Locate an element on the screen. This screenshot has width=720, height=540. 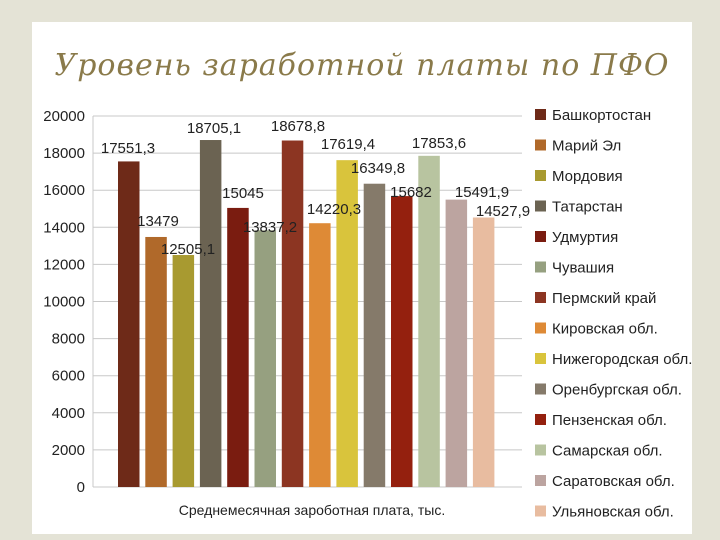
data-label: 15682 is located at coordinates (411, 192).